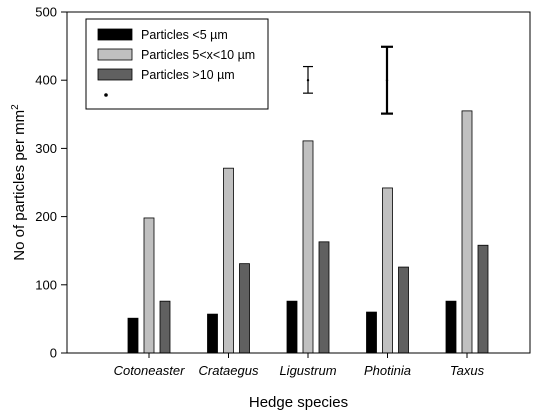 The image size is (550, 414). What do you see at coordinates (229, 370) in the screenshot?
I see `x-tick-label: Crataegus` at bounding box center [229, 370].